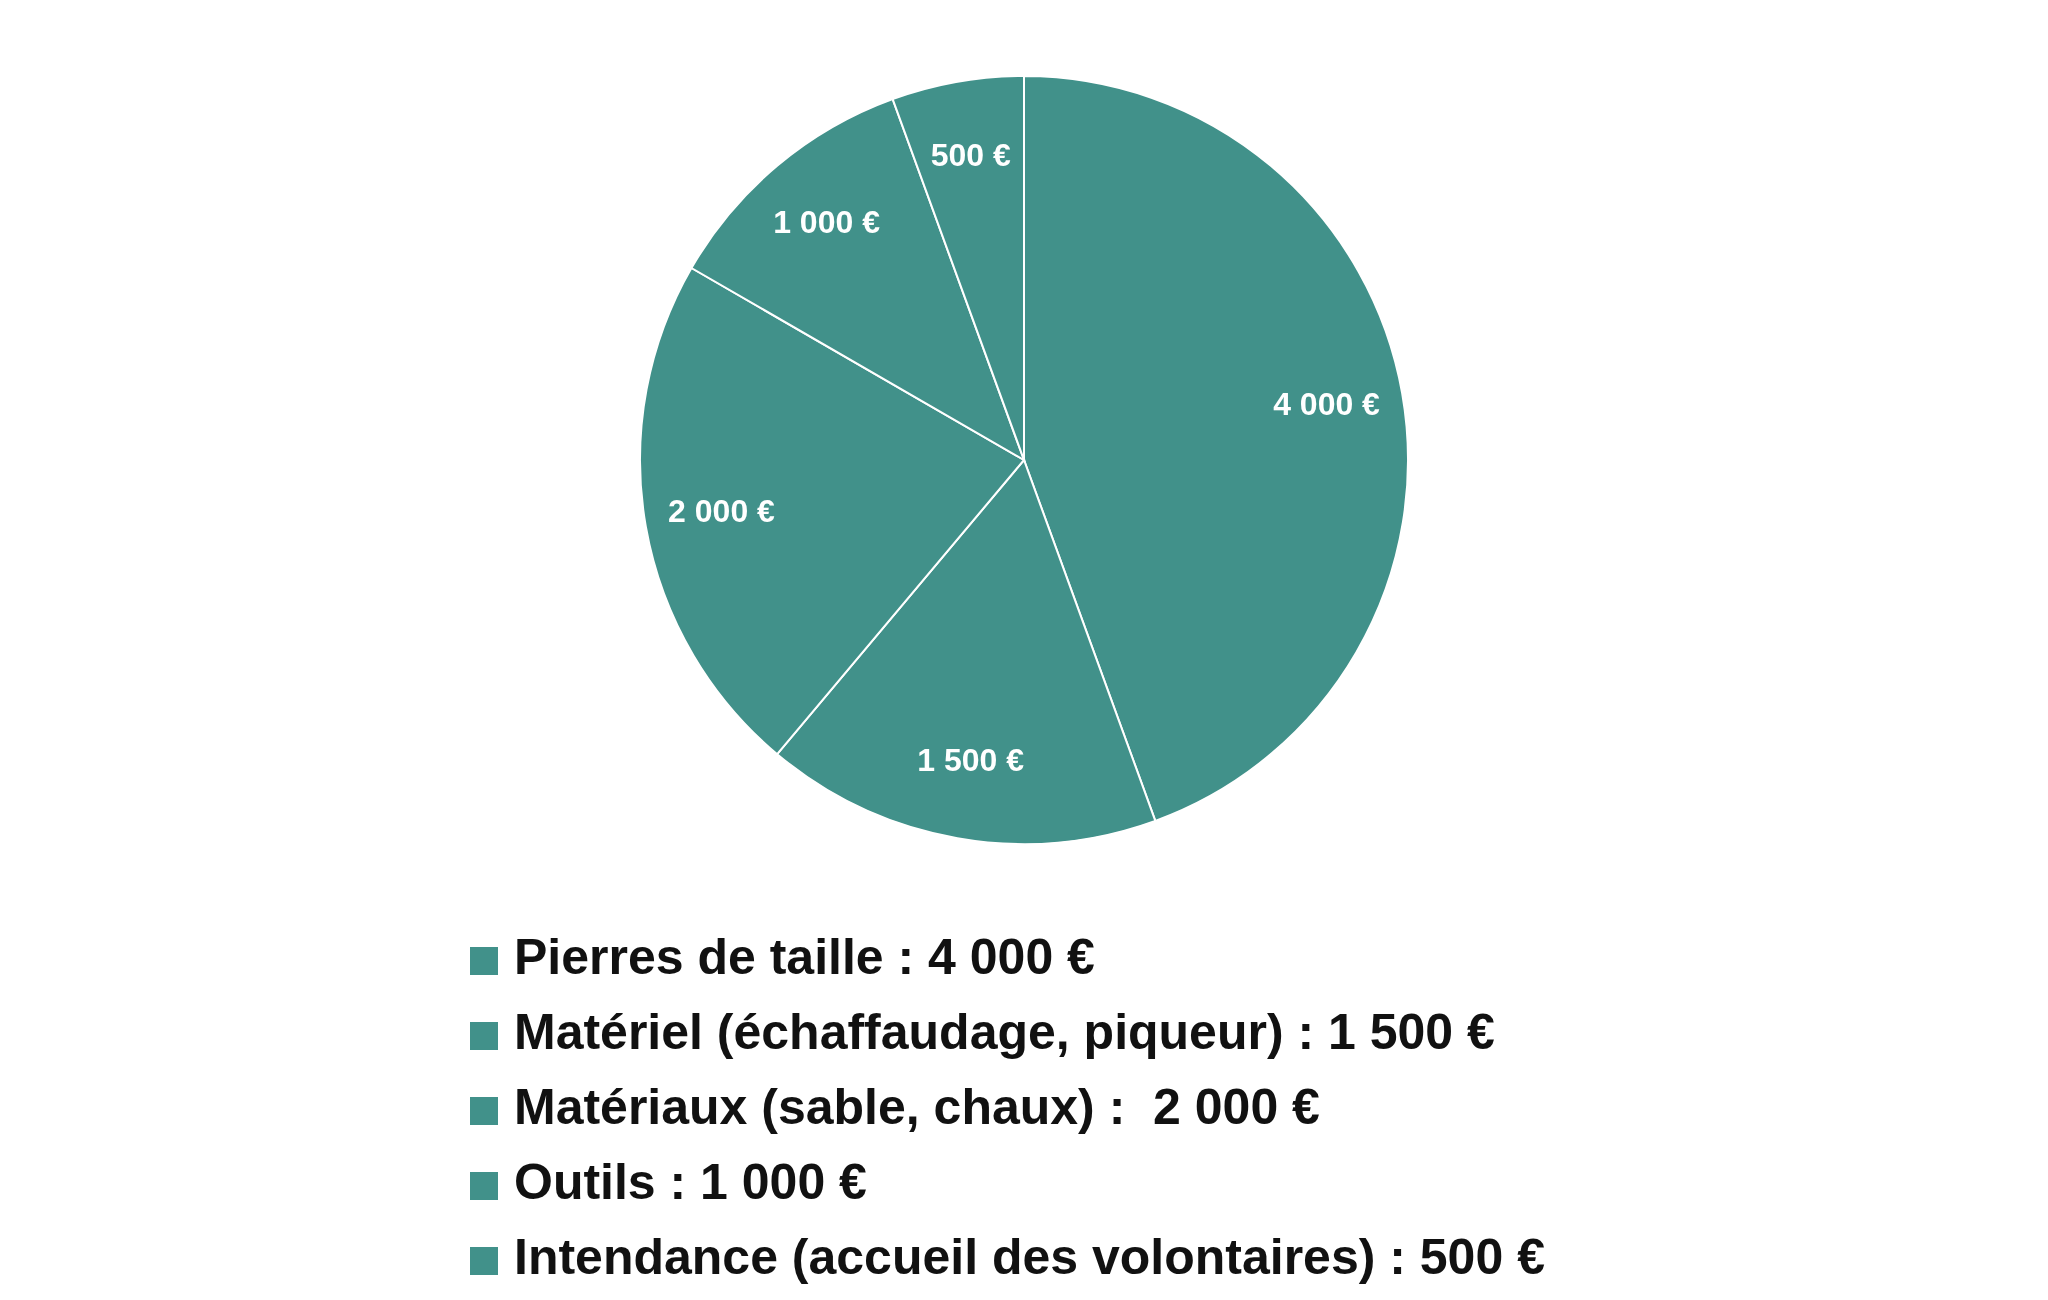  What do you see at coordinates (917, 1107) in the screenshot?
I see `legend-label: Matériaux (sable, chaux) : 2 000 €` at bounding box center [917, 1107].